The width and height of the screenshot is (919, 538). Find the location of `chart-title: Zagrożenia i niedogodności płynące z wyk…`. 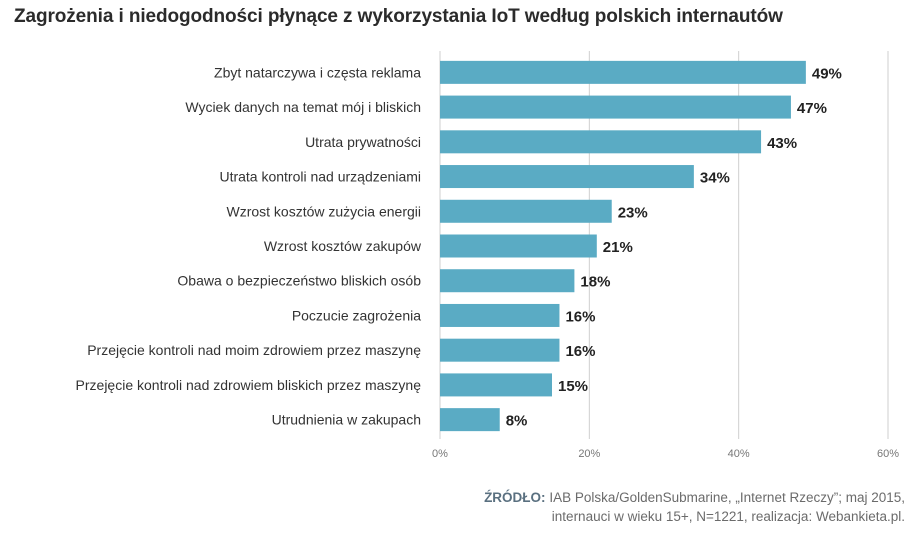

chart-title: Zagrożenia i niedogodności płynące z wyk… is located at coordinates (398, 16).